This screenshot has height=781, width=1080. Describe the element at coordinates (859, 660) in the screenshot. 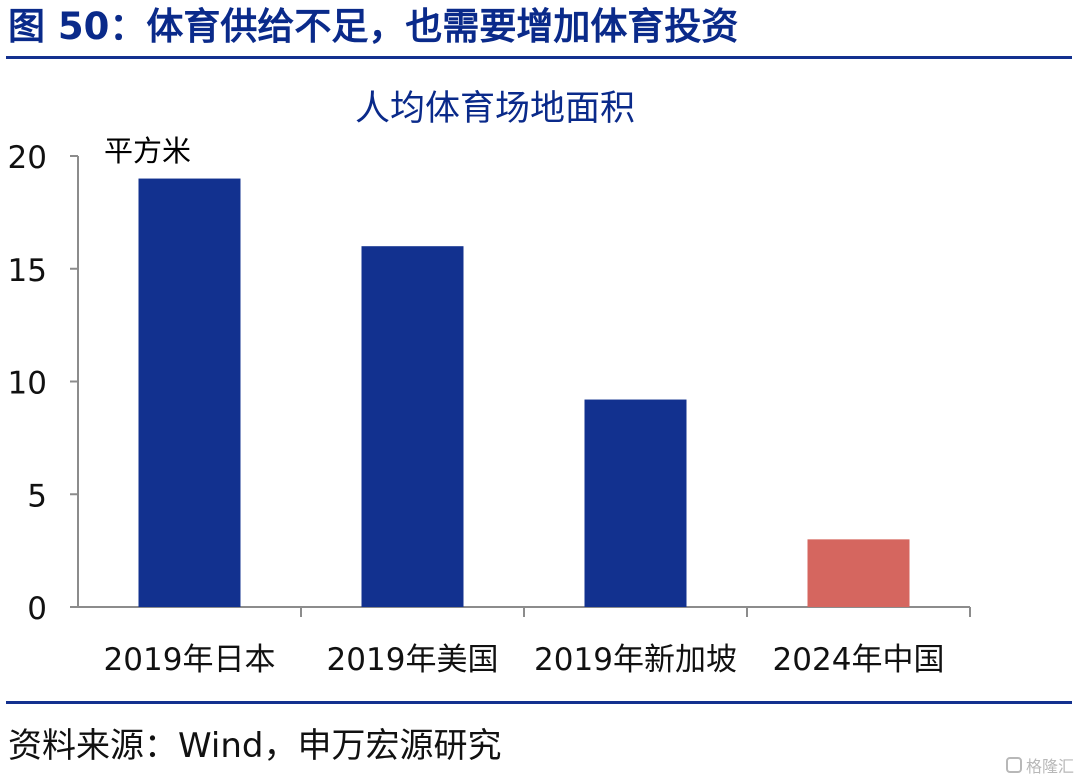

I see `x-category-label: 2024年中国` at that location.